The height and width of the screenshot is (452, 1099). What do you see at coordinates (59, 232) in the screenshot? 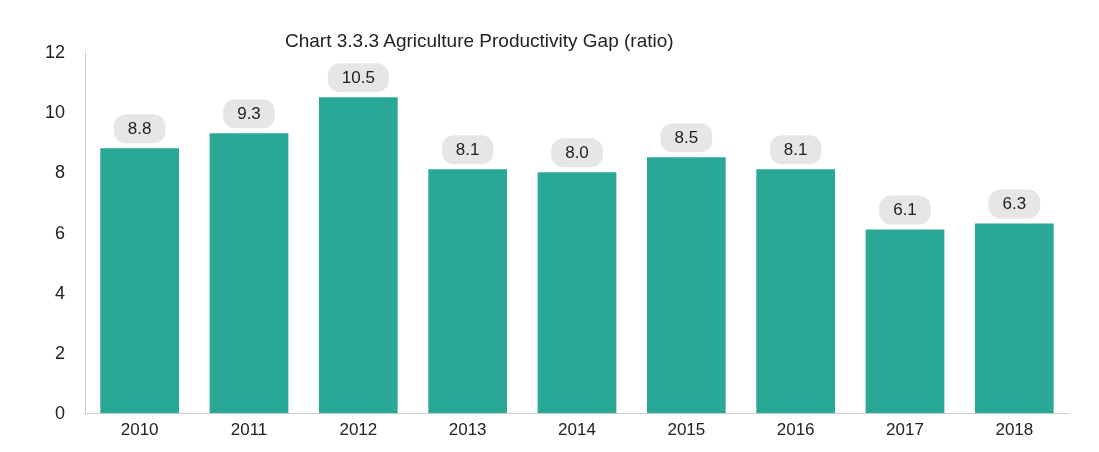
I see `y-tick-label: 6` at bounding box center [59, 232].